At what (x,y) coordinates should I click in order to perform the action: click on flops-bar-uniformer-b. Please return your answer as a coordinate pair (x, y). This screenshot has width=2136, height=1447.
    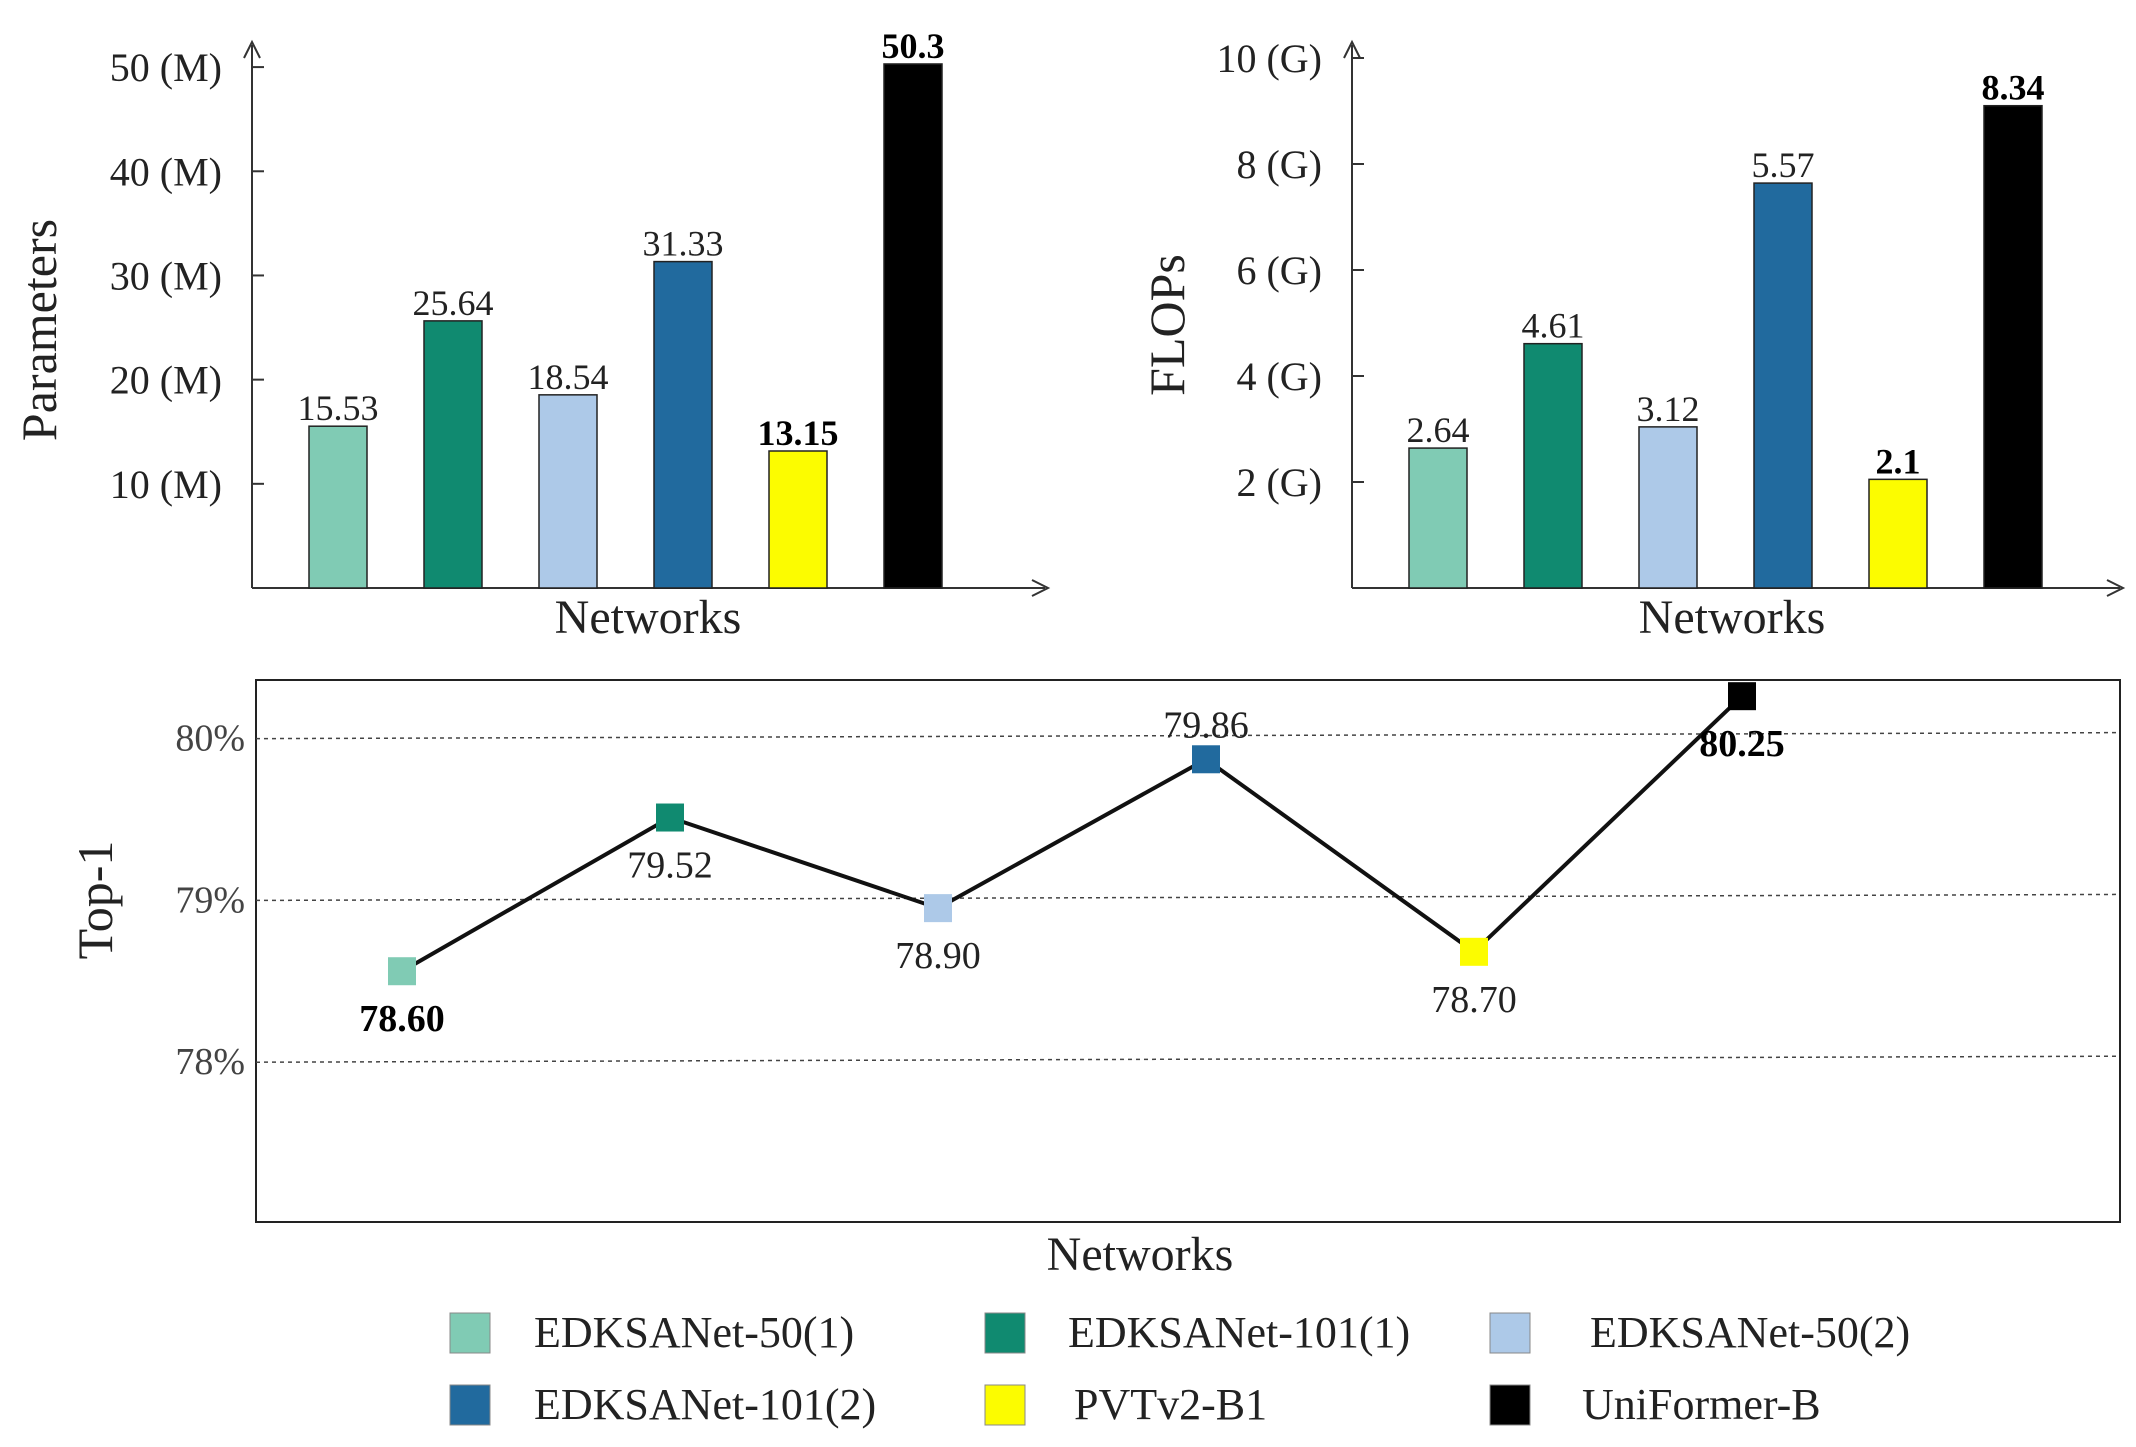
    Looking at the image, I should click on (2013, 346).